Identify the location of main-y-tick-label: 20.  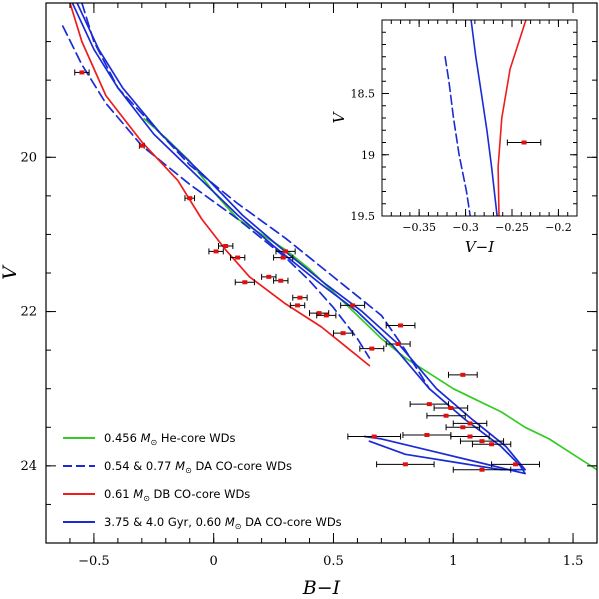
(28, 157).